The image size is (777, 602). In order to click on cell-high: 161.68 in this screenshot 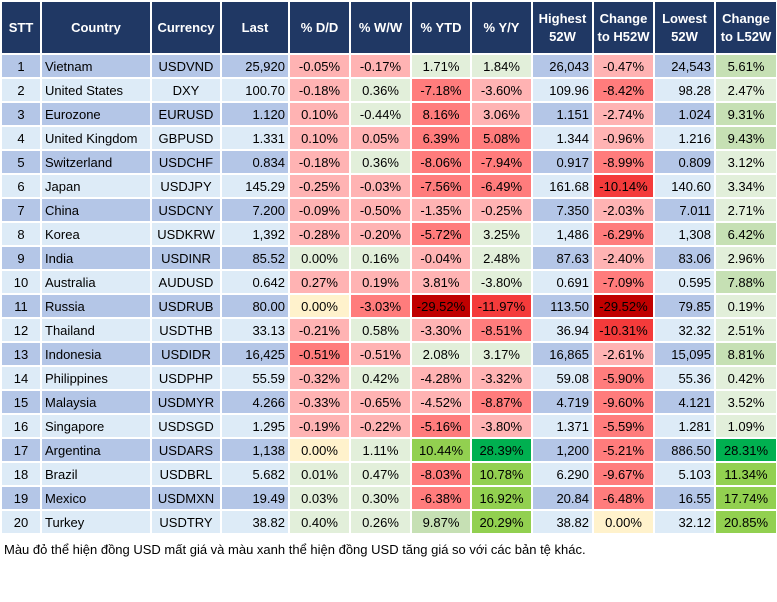, I will do `click(562, 186)`.